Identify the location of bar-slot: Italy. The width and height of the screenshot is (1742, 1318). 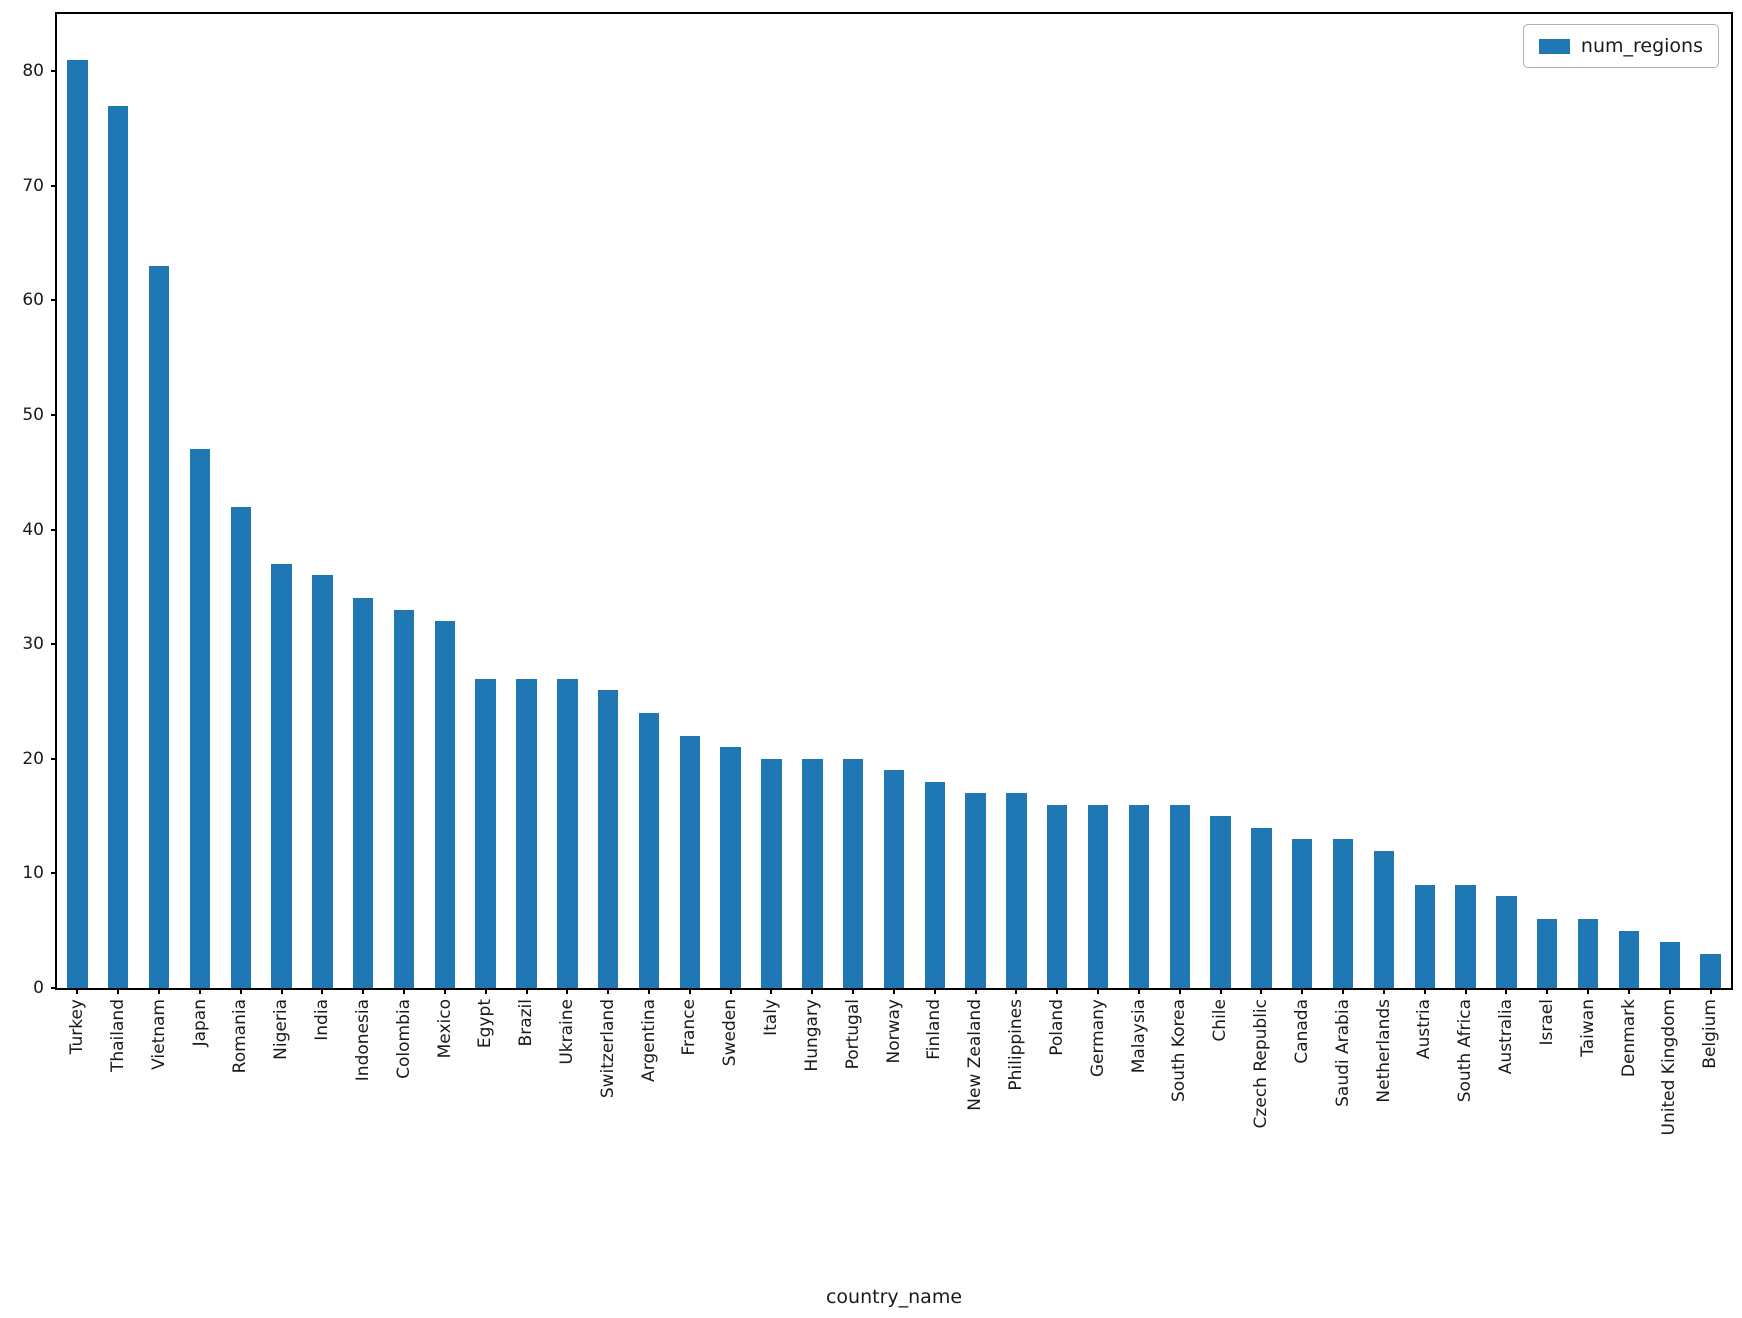
(771, 525).